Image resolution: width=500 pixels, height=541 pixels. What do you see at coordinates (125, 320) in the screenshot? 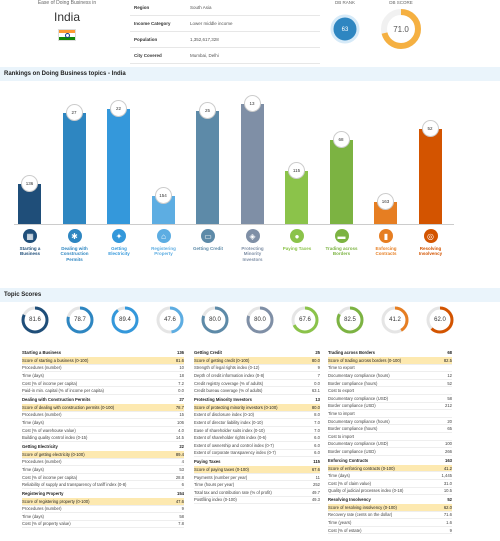
I see `score-value: 89.4` at bounding box center [125, 320].